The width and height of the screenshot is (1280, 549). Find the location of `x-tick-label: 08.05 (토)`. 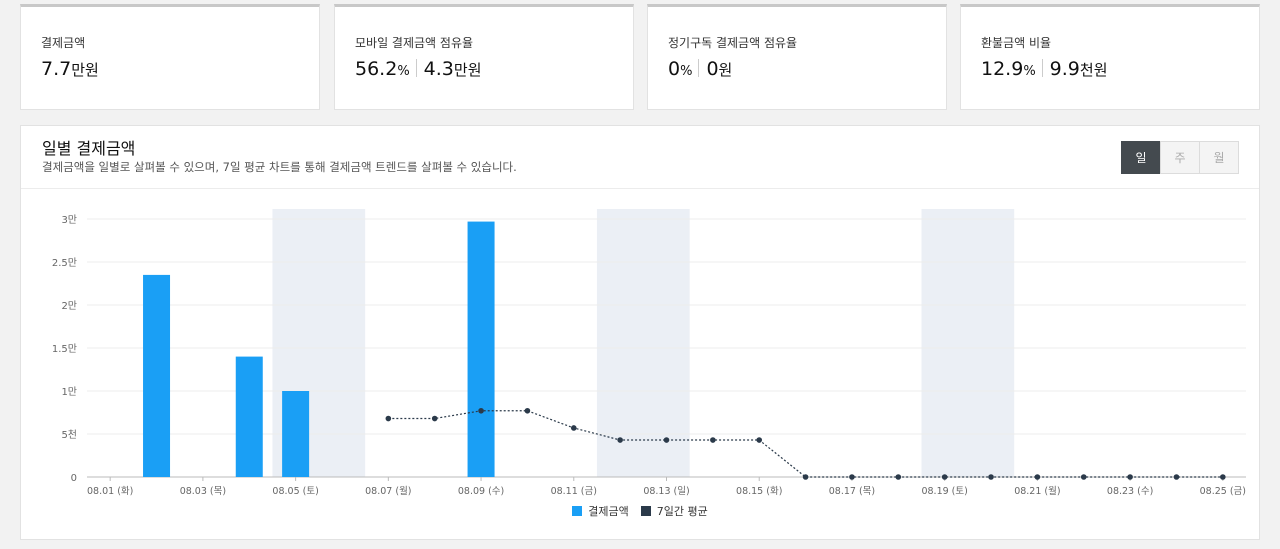

x-tick-label: 08.05 (토) is located at coordinates (295, 491).